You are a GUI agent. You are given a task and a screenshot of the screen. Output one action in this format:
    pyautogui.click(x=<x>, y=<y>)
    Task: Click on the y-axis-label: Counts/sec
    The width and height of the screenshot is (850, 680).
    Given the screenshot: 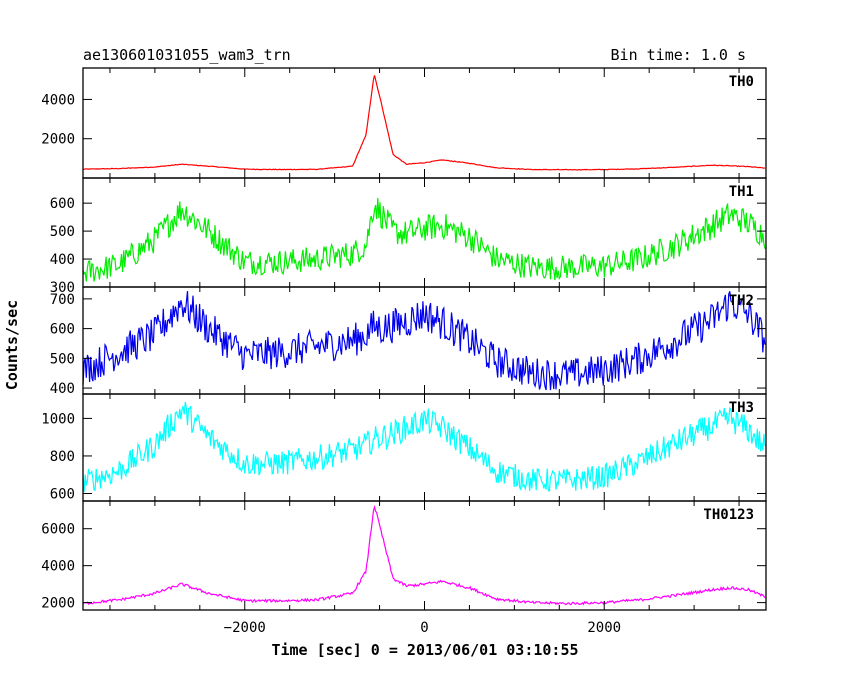 What is the action you would take?
    pyautogui.click(x=12, y=345)
    